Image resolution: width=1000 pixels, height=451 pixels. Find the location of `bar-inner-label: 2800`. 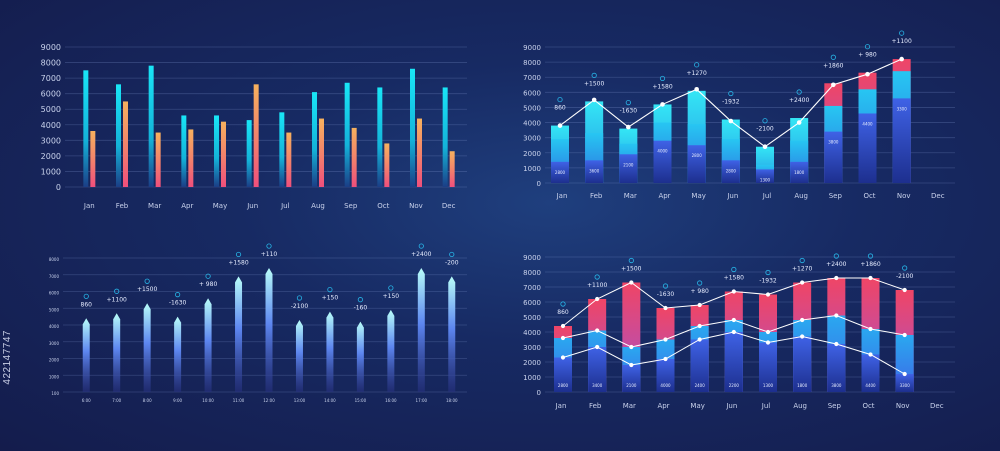

bar-inner-label: 2800 is located at coordinates (563, 385).